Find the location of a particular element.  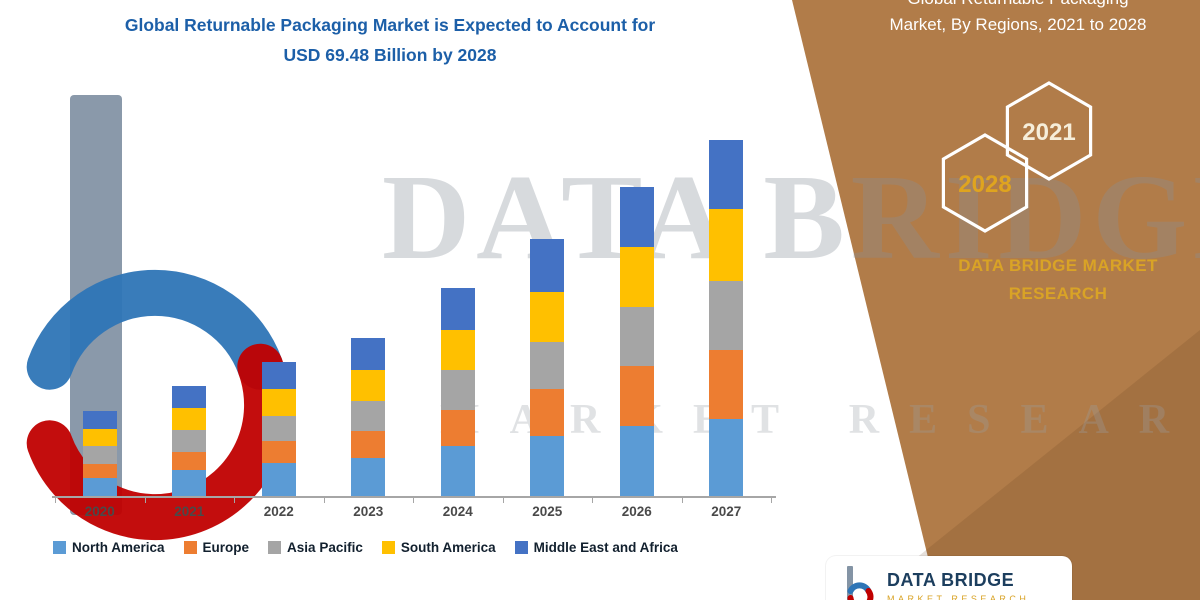

x-axis-line is located at coordinates (414, 497).